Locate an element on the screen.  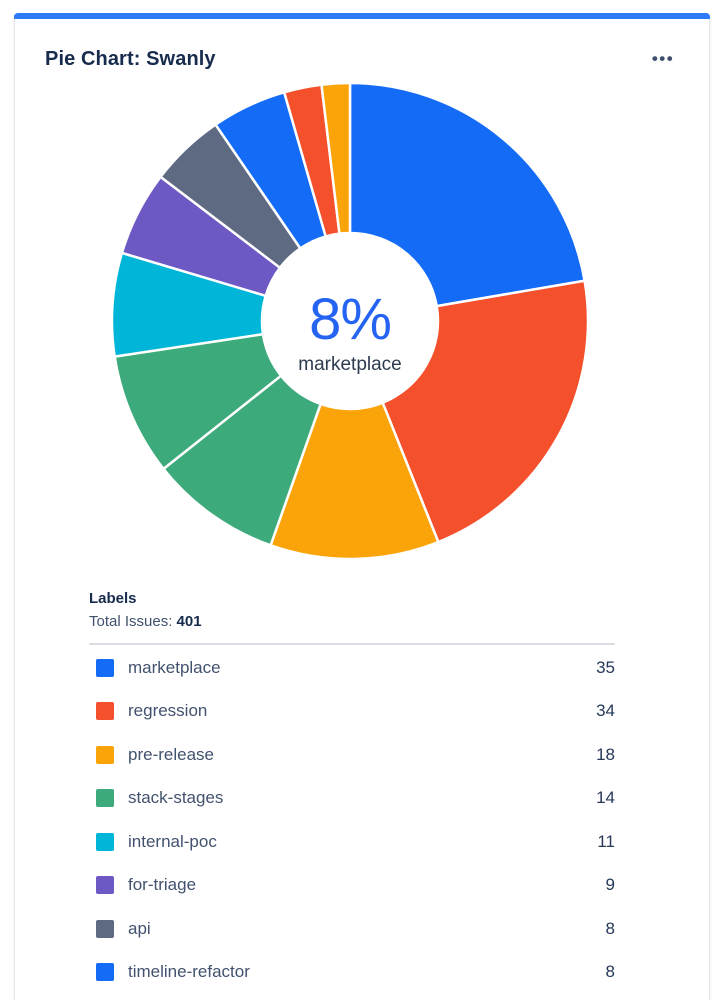
legend-heading: Labels is located at coordinates (113, 598).